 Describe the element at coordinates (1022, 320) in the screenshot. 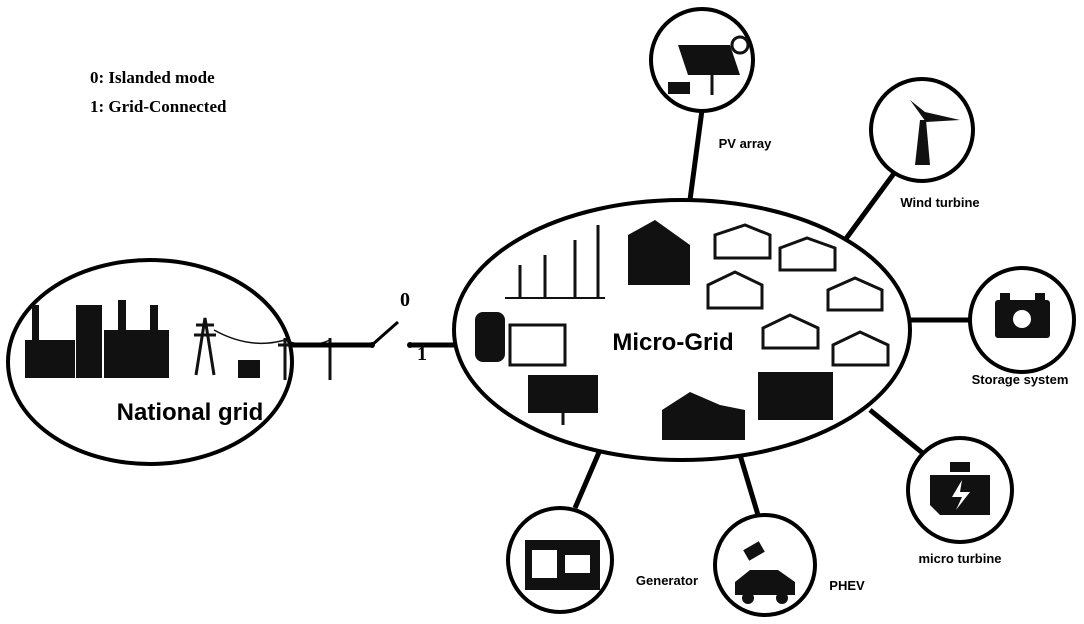

I see `storage-system-node` at that location.